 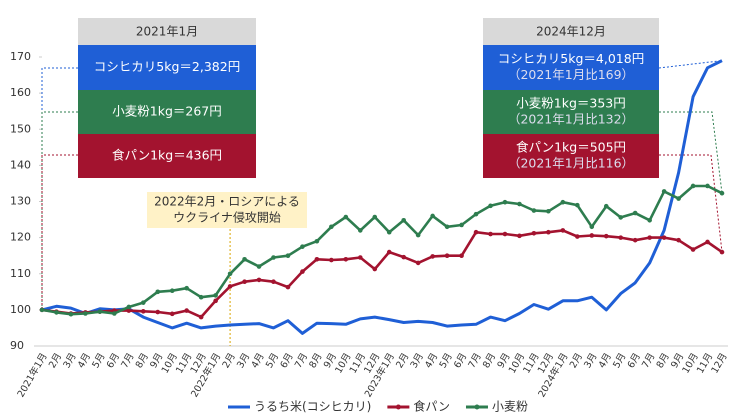 I want to click on annotation-text: コシヒカリ5kg＝2,382円, so click(x=167, y=66).